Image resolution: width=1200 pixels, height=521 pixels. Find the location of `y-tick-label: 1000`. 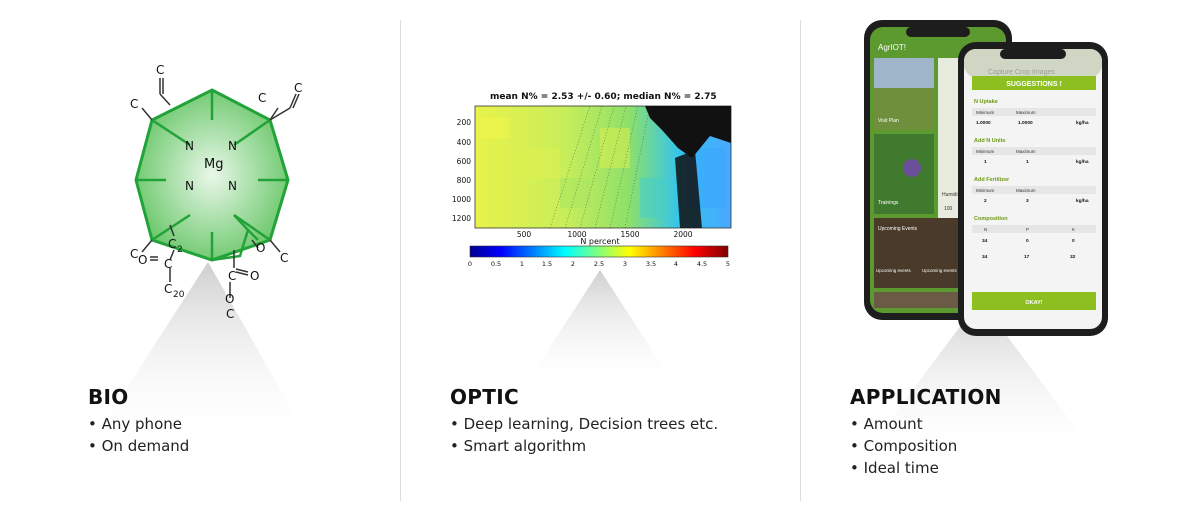

y-tick-label: 1000 is located at coordinates (461, 199).